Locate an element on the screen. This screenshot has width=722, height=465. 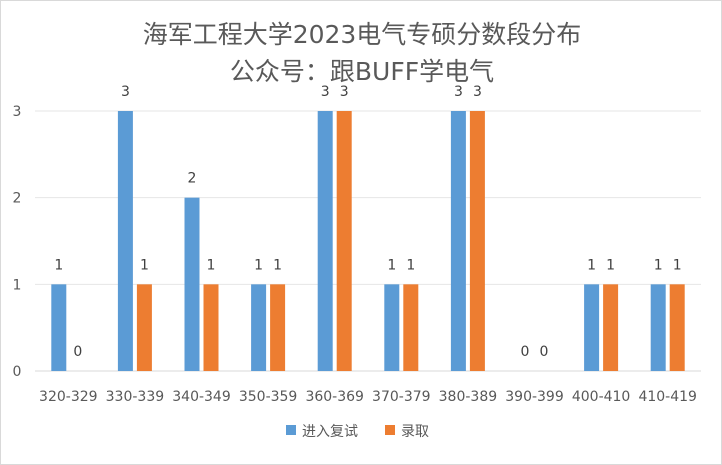
data-label-series1-2: 3 is located at coordinates (125, 92).